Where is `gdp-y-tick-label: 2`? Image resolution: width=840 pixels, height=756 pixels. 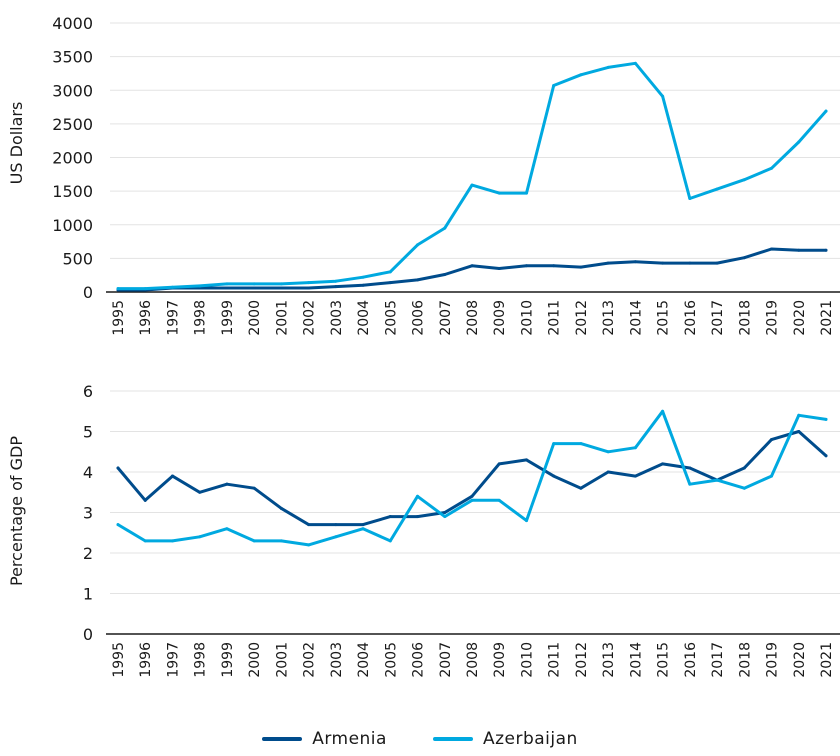 gdp-y-tick-label: 2 is located at coordinates (88, 553).